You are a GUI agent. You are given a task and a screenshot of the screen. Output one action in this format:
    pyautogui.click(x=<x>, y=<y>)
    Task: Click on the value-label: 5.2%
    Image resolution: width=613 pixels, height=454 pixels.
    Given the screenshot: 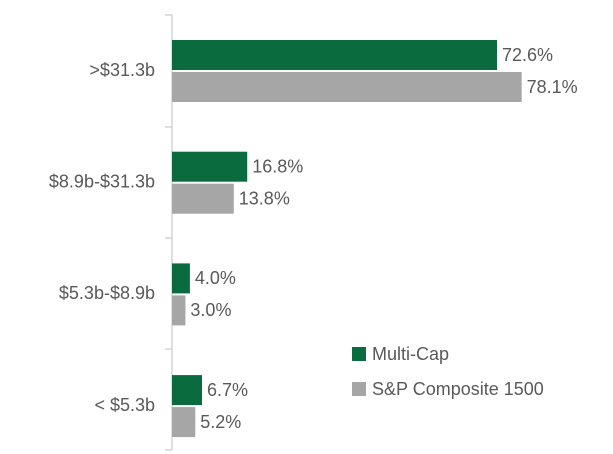 What is the action you would take?
    pyautogui.click(x=220, y=422)
    